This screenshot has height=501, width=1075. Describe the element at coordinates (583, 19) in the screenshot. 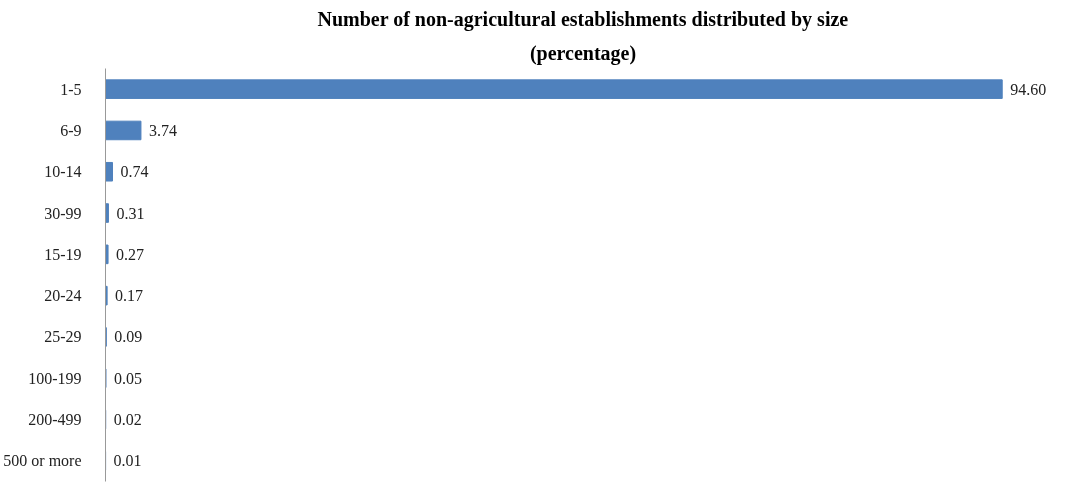

I see `chart-title: Number of non-agricultural establishments distributed by size` at that location.